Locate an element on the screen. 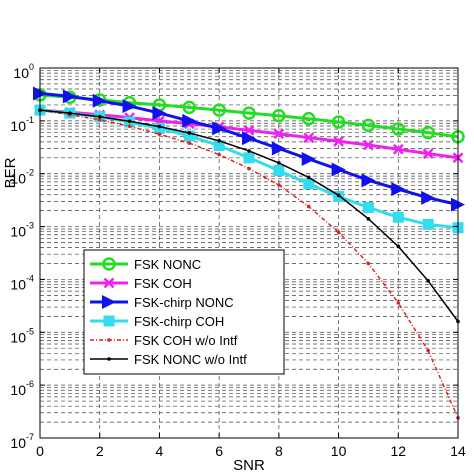 Image resolution: width=474 pixels, height=474 pixels. x-axis-label: SNR is located at coordinates (249, 465).